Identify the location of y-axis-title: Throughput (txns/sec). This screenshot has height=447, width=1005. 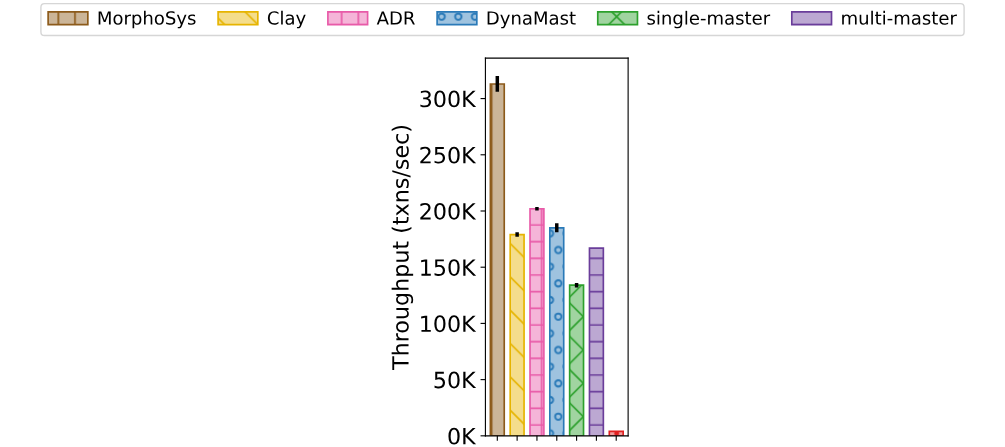
(402, 248).